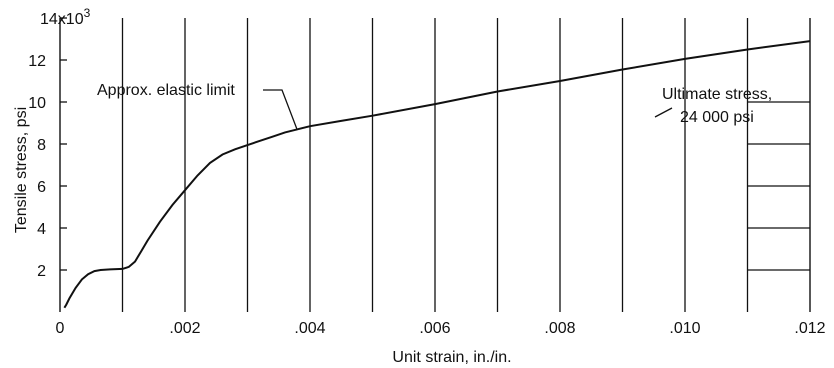 This screenshot has width=834, height=368. I want to click on y-tick-labels: 2 4 6 8 10 12 14x103, so click(59, 143).